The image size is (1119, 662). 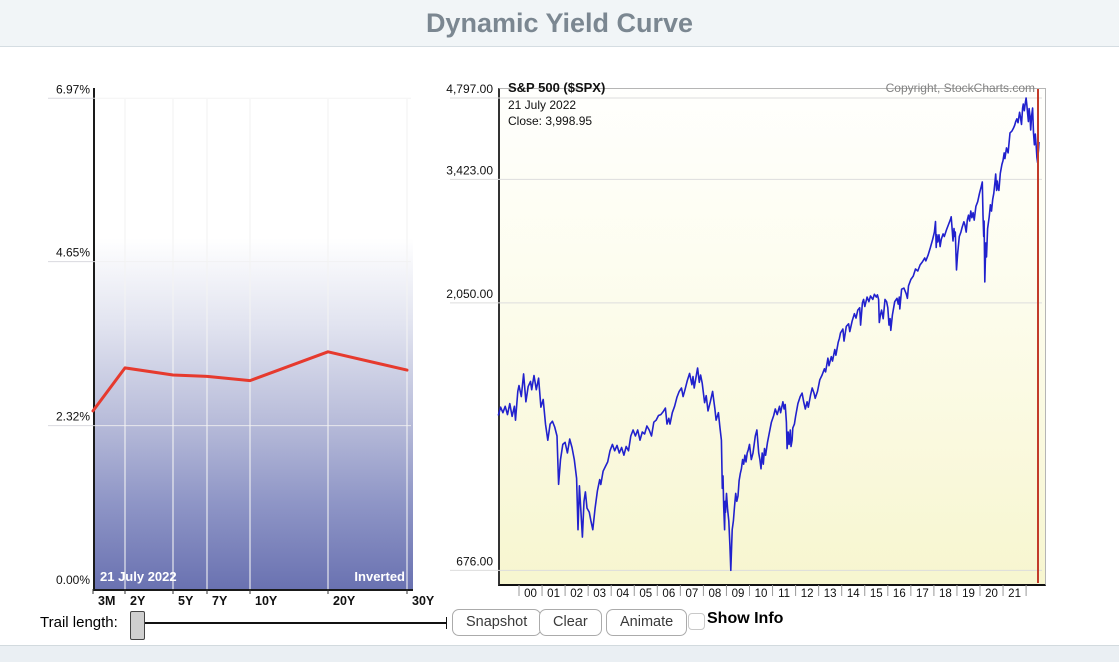 I want to click on spx-close: Close: 3,998.95, so click(x=550, y=121).